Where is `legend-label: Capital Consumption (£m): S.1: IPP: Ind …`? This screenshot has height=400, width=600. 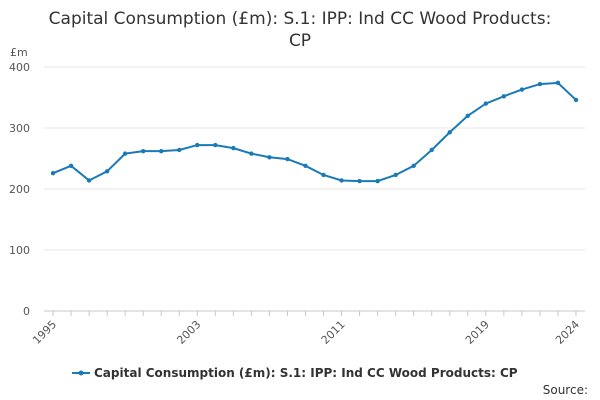
legend-label: Capital Consumption (£m): S.1: IPP: Ind … is located at coordinates (306, 373).